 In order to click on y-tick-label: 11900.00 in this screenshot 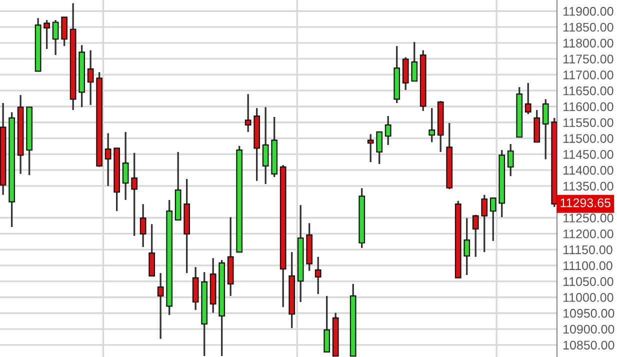, I will do `click(589, 11)`.